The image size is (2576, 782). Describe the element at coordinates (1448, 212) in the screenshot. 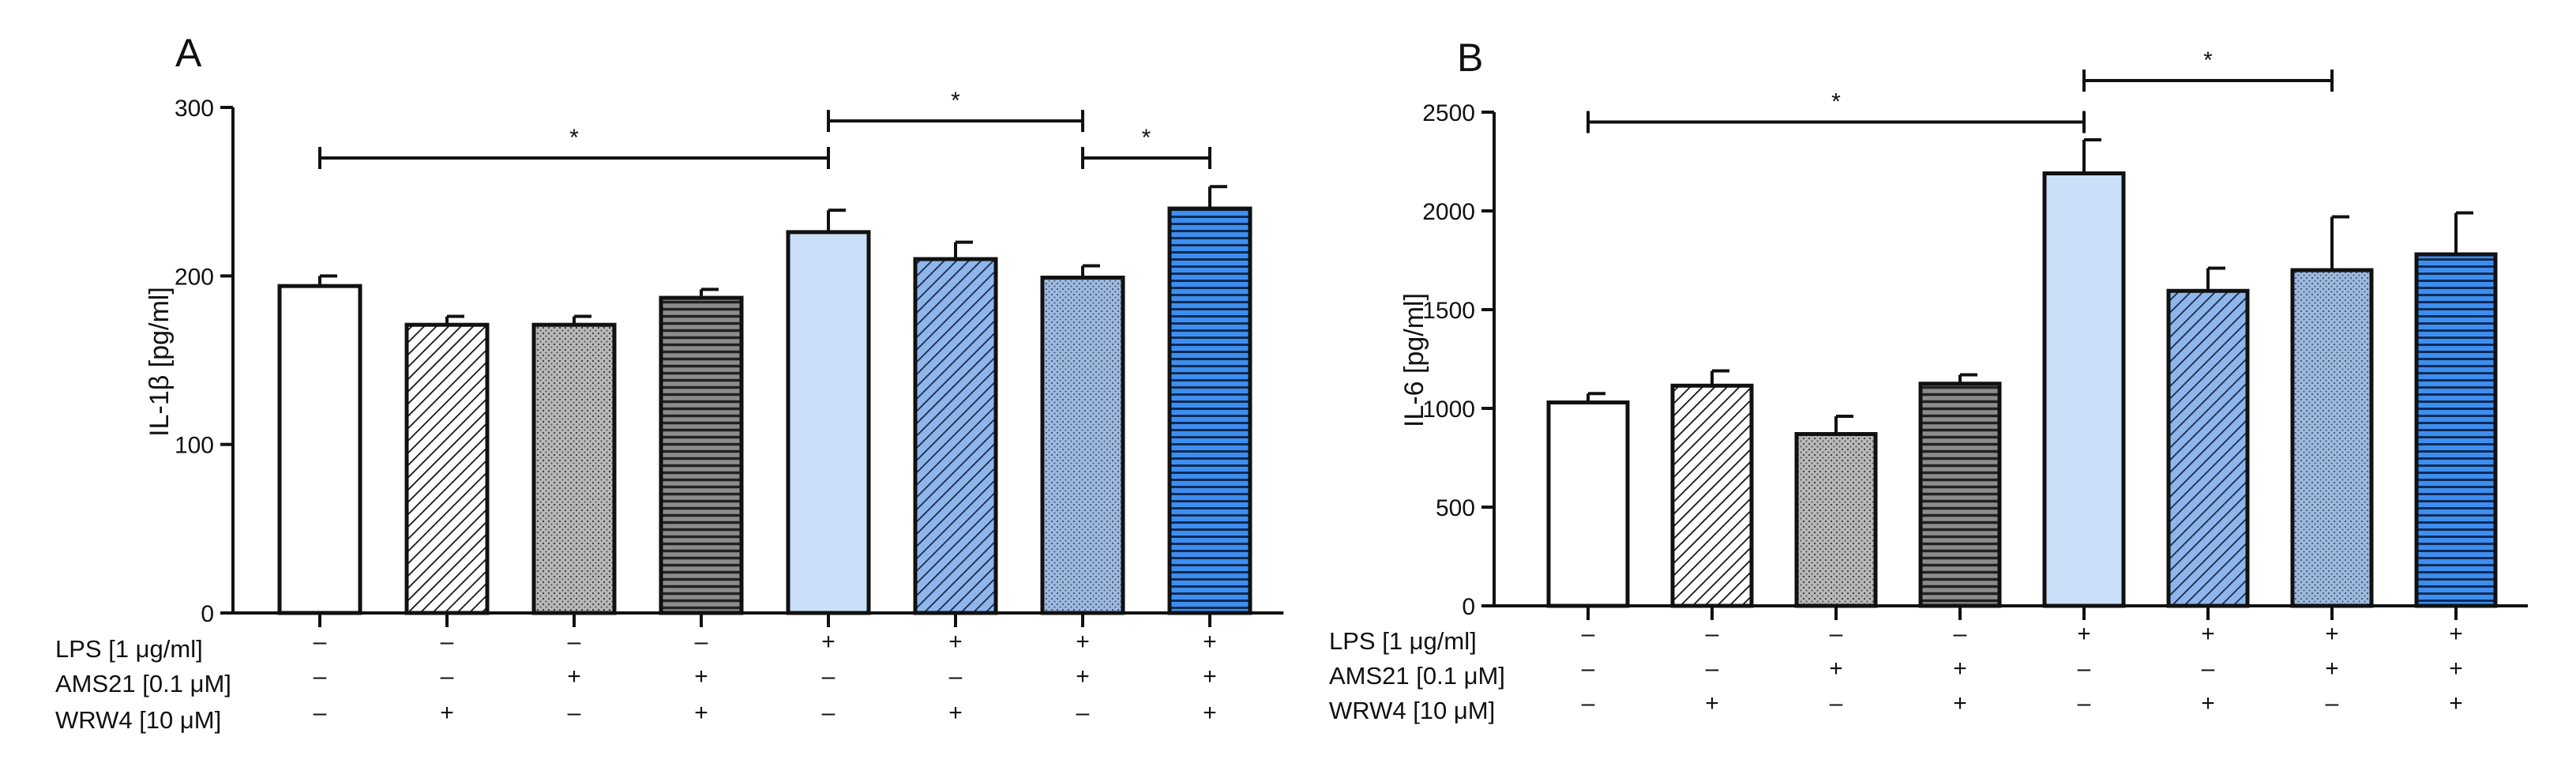

I see `y-tick-label: 2000` at that location.